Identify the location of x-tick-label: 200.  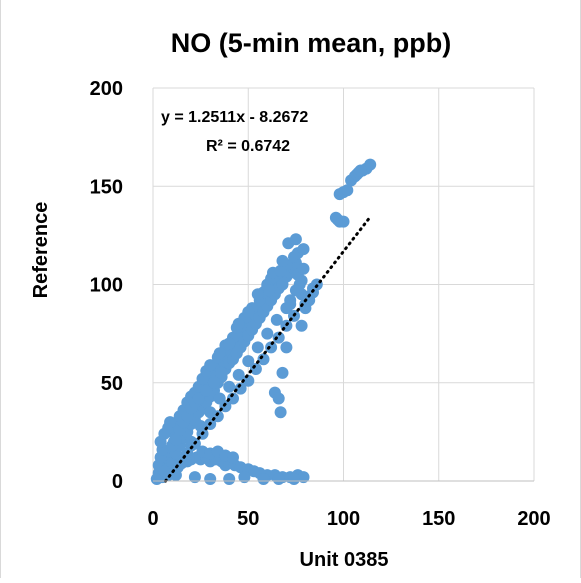
(533, 519).